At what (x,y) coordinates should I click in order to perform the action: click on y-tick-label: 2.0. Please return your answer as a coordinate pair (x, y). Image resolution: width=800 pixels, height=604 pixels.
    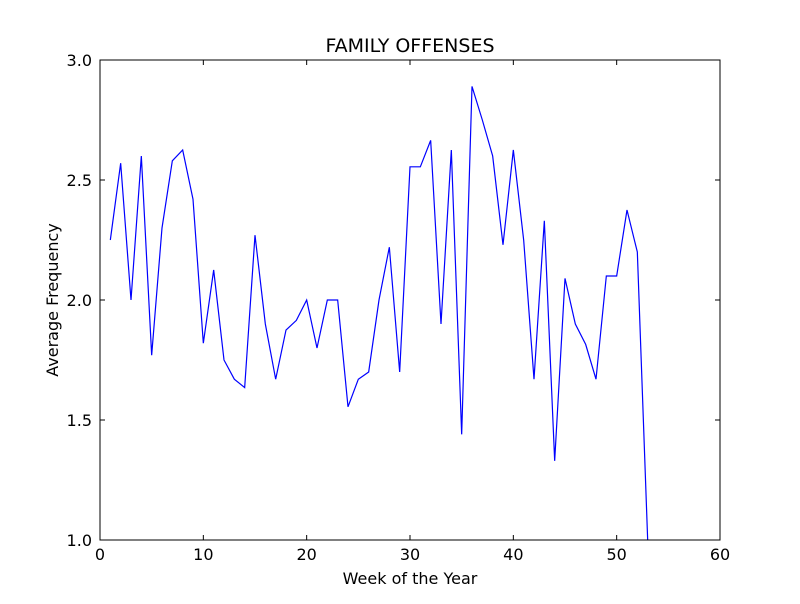
    Looking at the image, I should click on (79, 300).